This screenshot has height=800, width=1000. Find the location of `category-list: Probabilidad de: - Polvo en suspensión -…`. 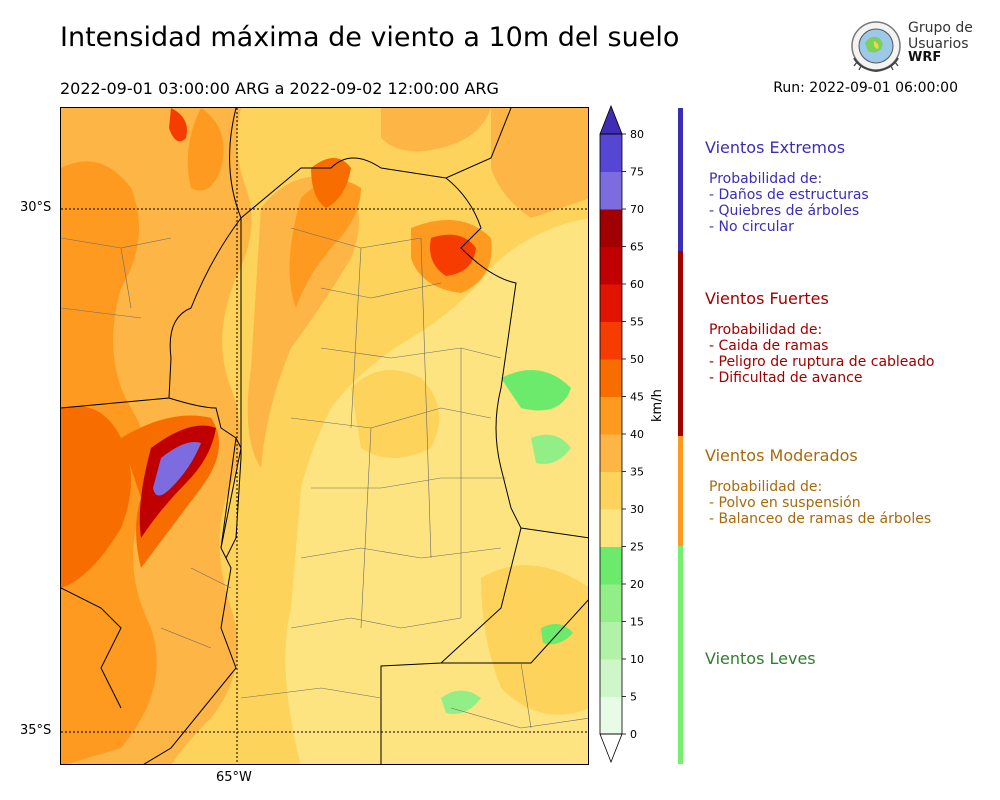

category-list: Probabilidad de: - Polvo en suspensión -… is located at coordinates (850, 503).